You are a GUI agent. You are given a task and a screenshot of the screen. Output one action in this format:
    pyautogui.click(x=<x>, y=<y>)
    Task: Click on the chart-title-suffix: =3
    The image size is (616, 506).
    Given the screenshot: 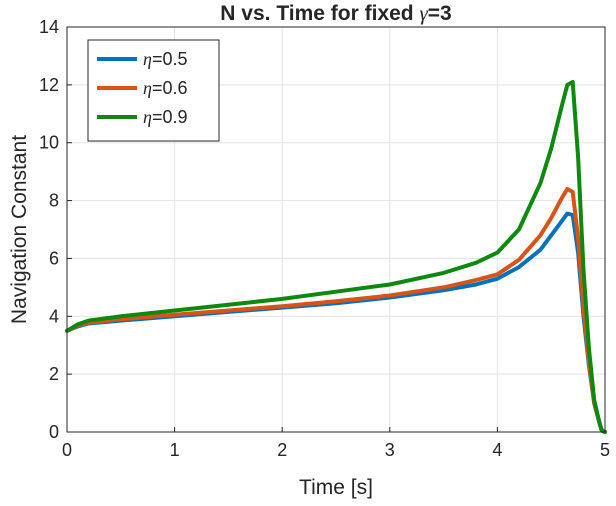 What is the action you would take?
    pyautogui.click(x=440, y=13)
    